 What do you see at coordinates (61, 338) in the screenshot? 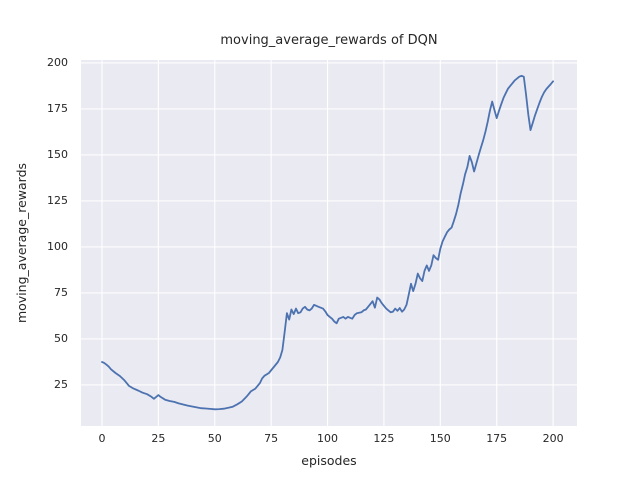
I see `y-tick-label: 50` at bounding box center [61, 338].